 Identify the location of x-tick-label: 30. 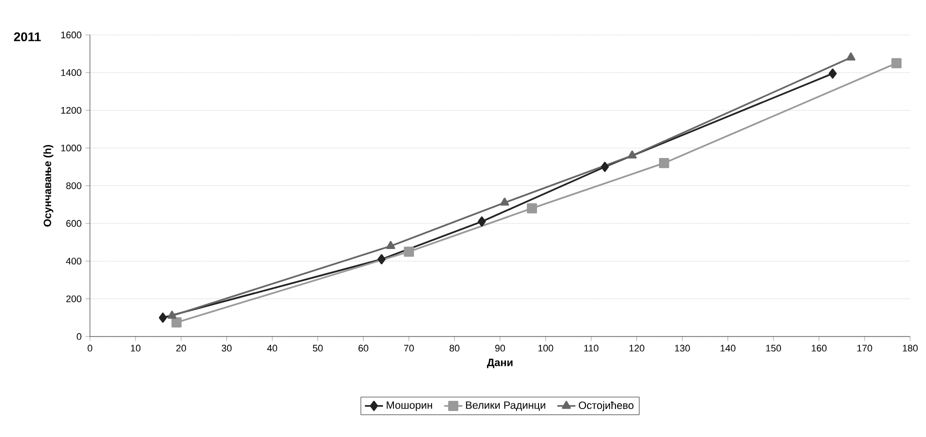
(227, 348).